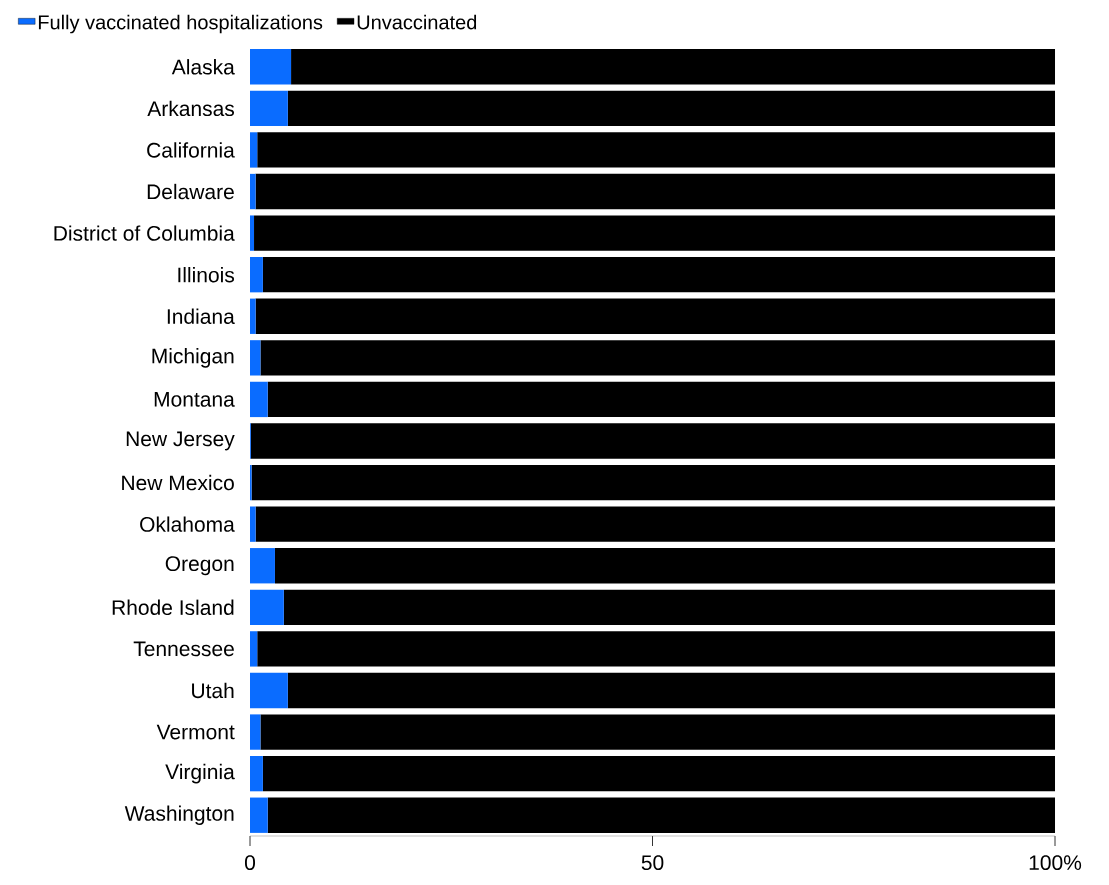 The width and height of the screenshot is (1109, 885). I want to click on y-tick-label: Montana, so click(194, 399).